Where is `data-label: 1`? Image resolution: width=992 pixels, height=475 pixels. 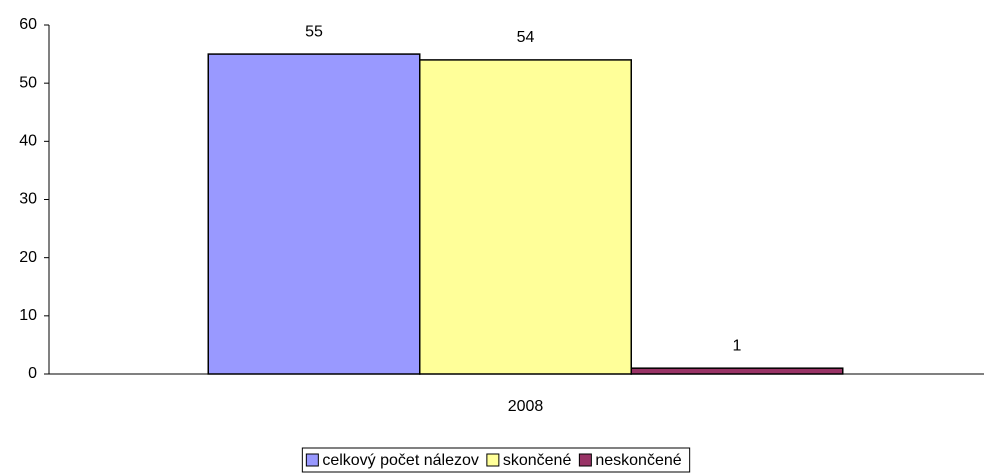 data-label: 1 is located at coordinates (737, 345).